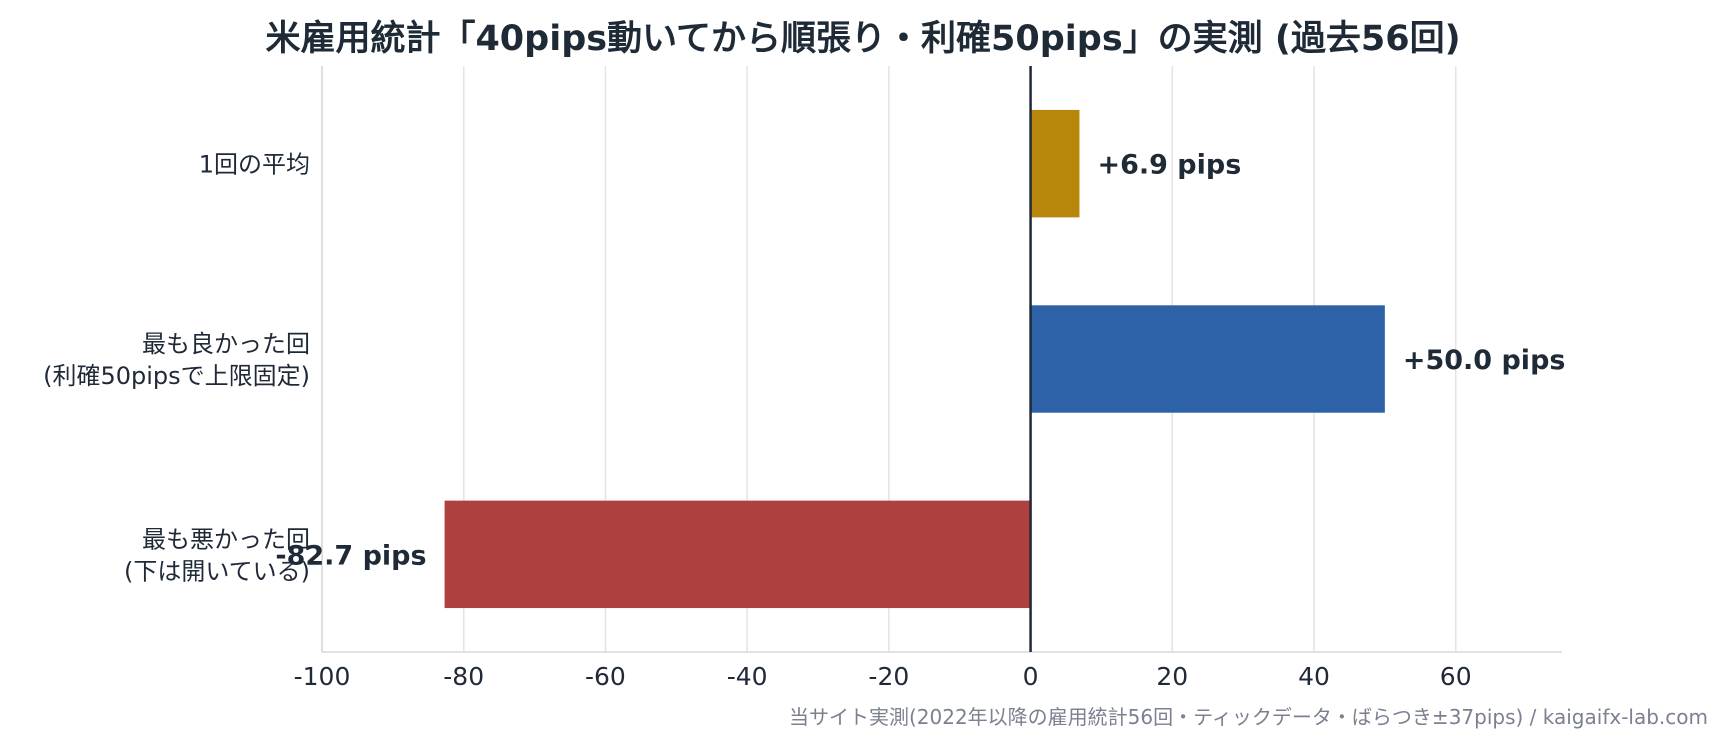  Describe the element at coordinates (176, 360) in the screenshot. I see `category-label: 最も良かった回 (利確50pipsで上限固定)` at that location.